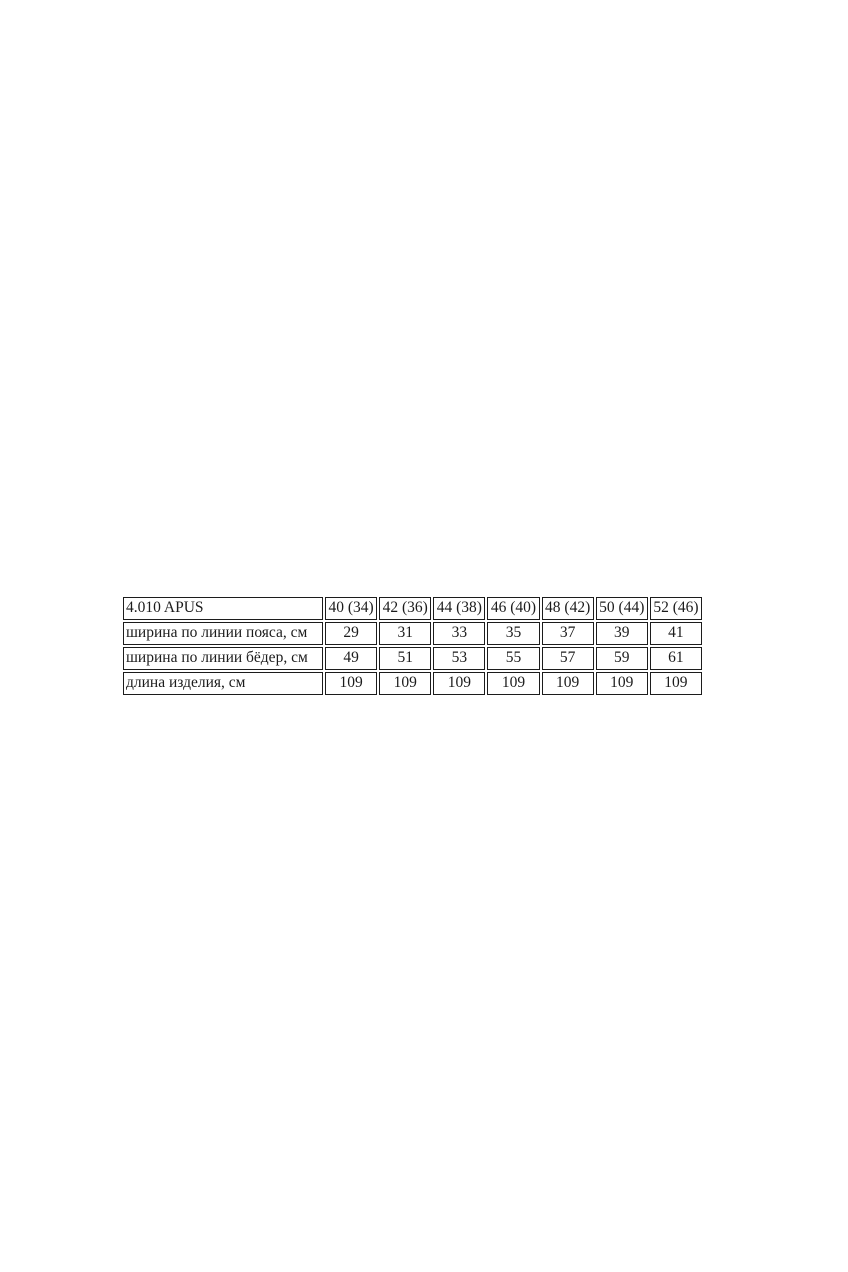  I want to click on measurement-value: 53, so click(459, 658).